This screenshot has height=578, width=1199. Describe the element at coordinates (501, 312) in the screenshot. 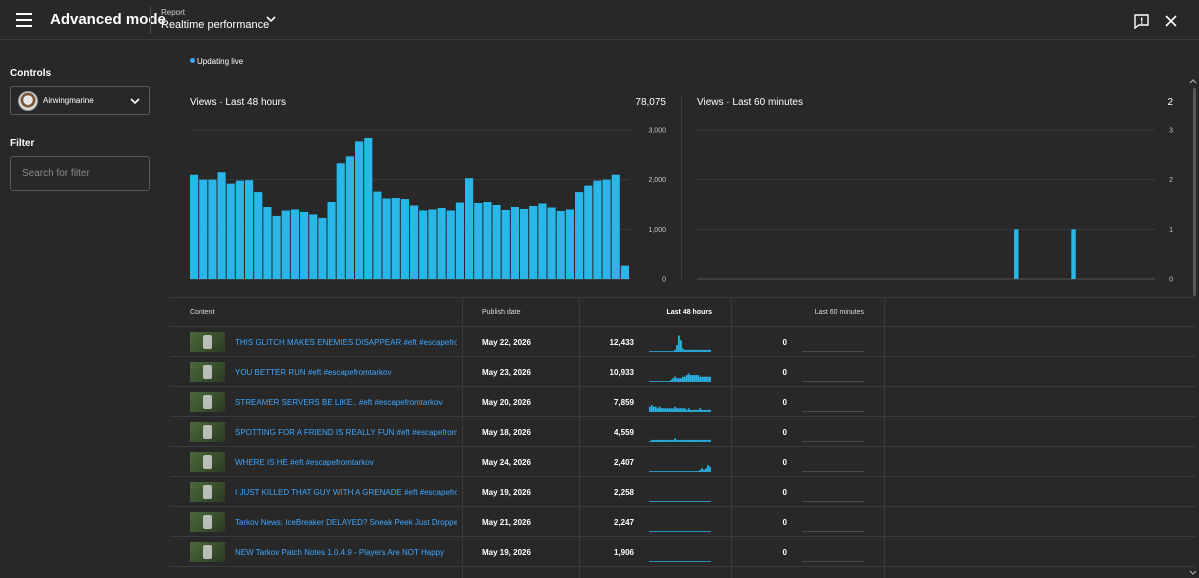

I see `header-publish-date: Publish date` at that location.